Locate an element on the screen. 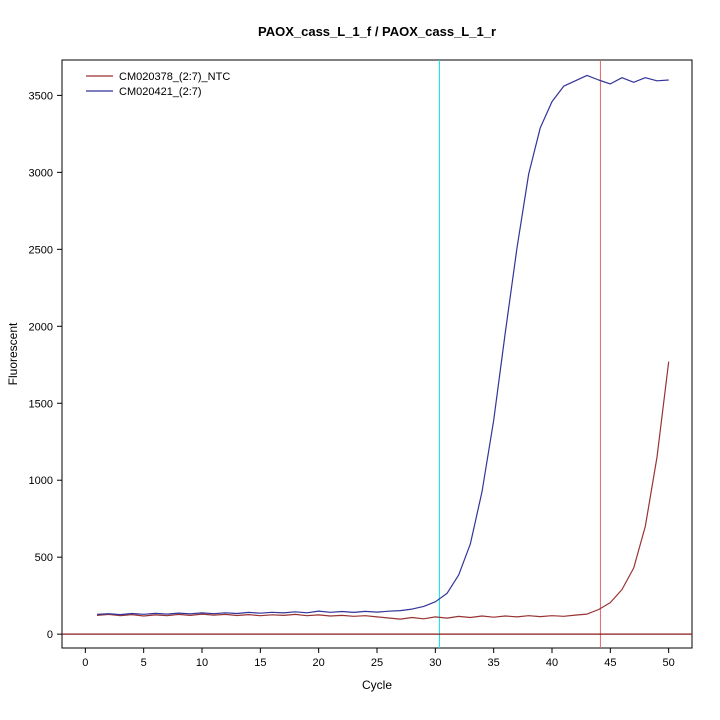 Image resolution: width=720 pixels, height=720 pixels. x-tick-label: 40 is located at coordinates (552, 663).